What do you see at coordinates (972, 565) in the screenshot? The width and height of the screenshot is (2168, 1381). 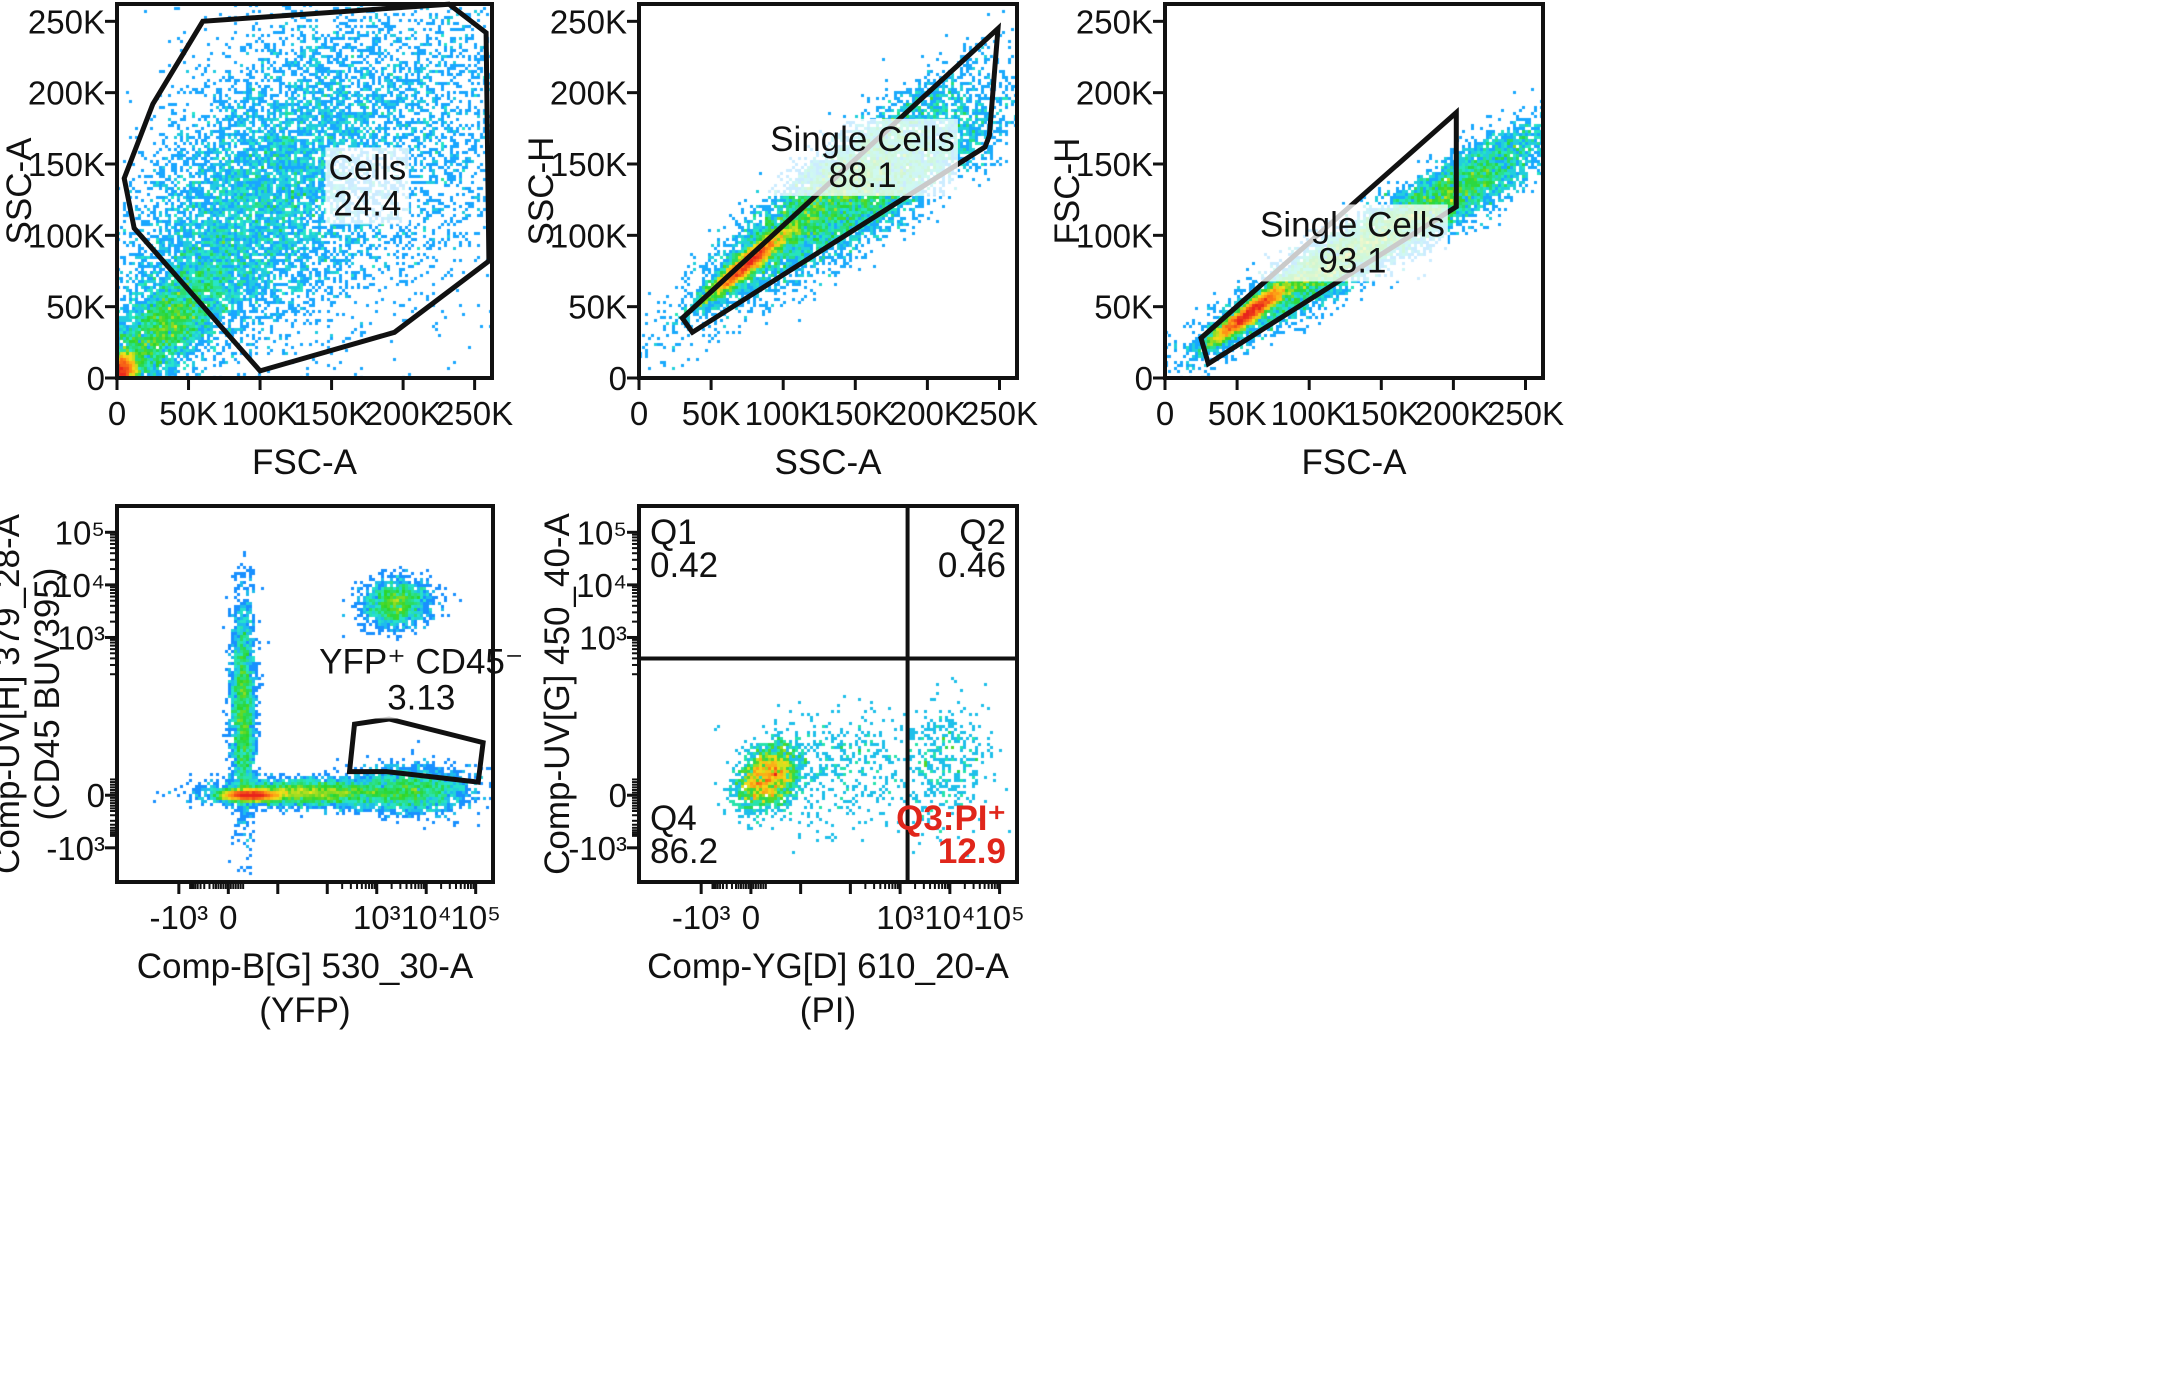 I see `quadrant-percentage-label: 0.46` at bounding box center [972, 565].